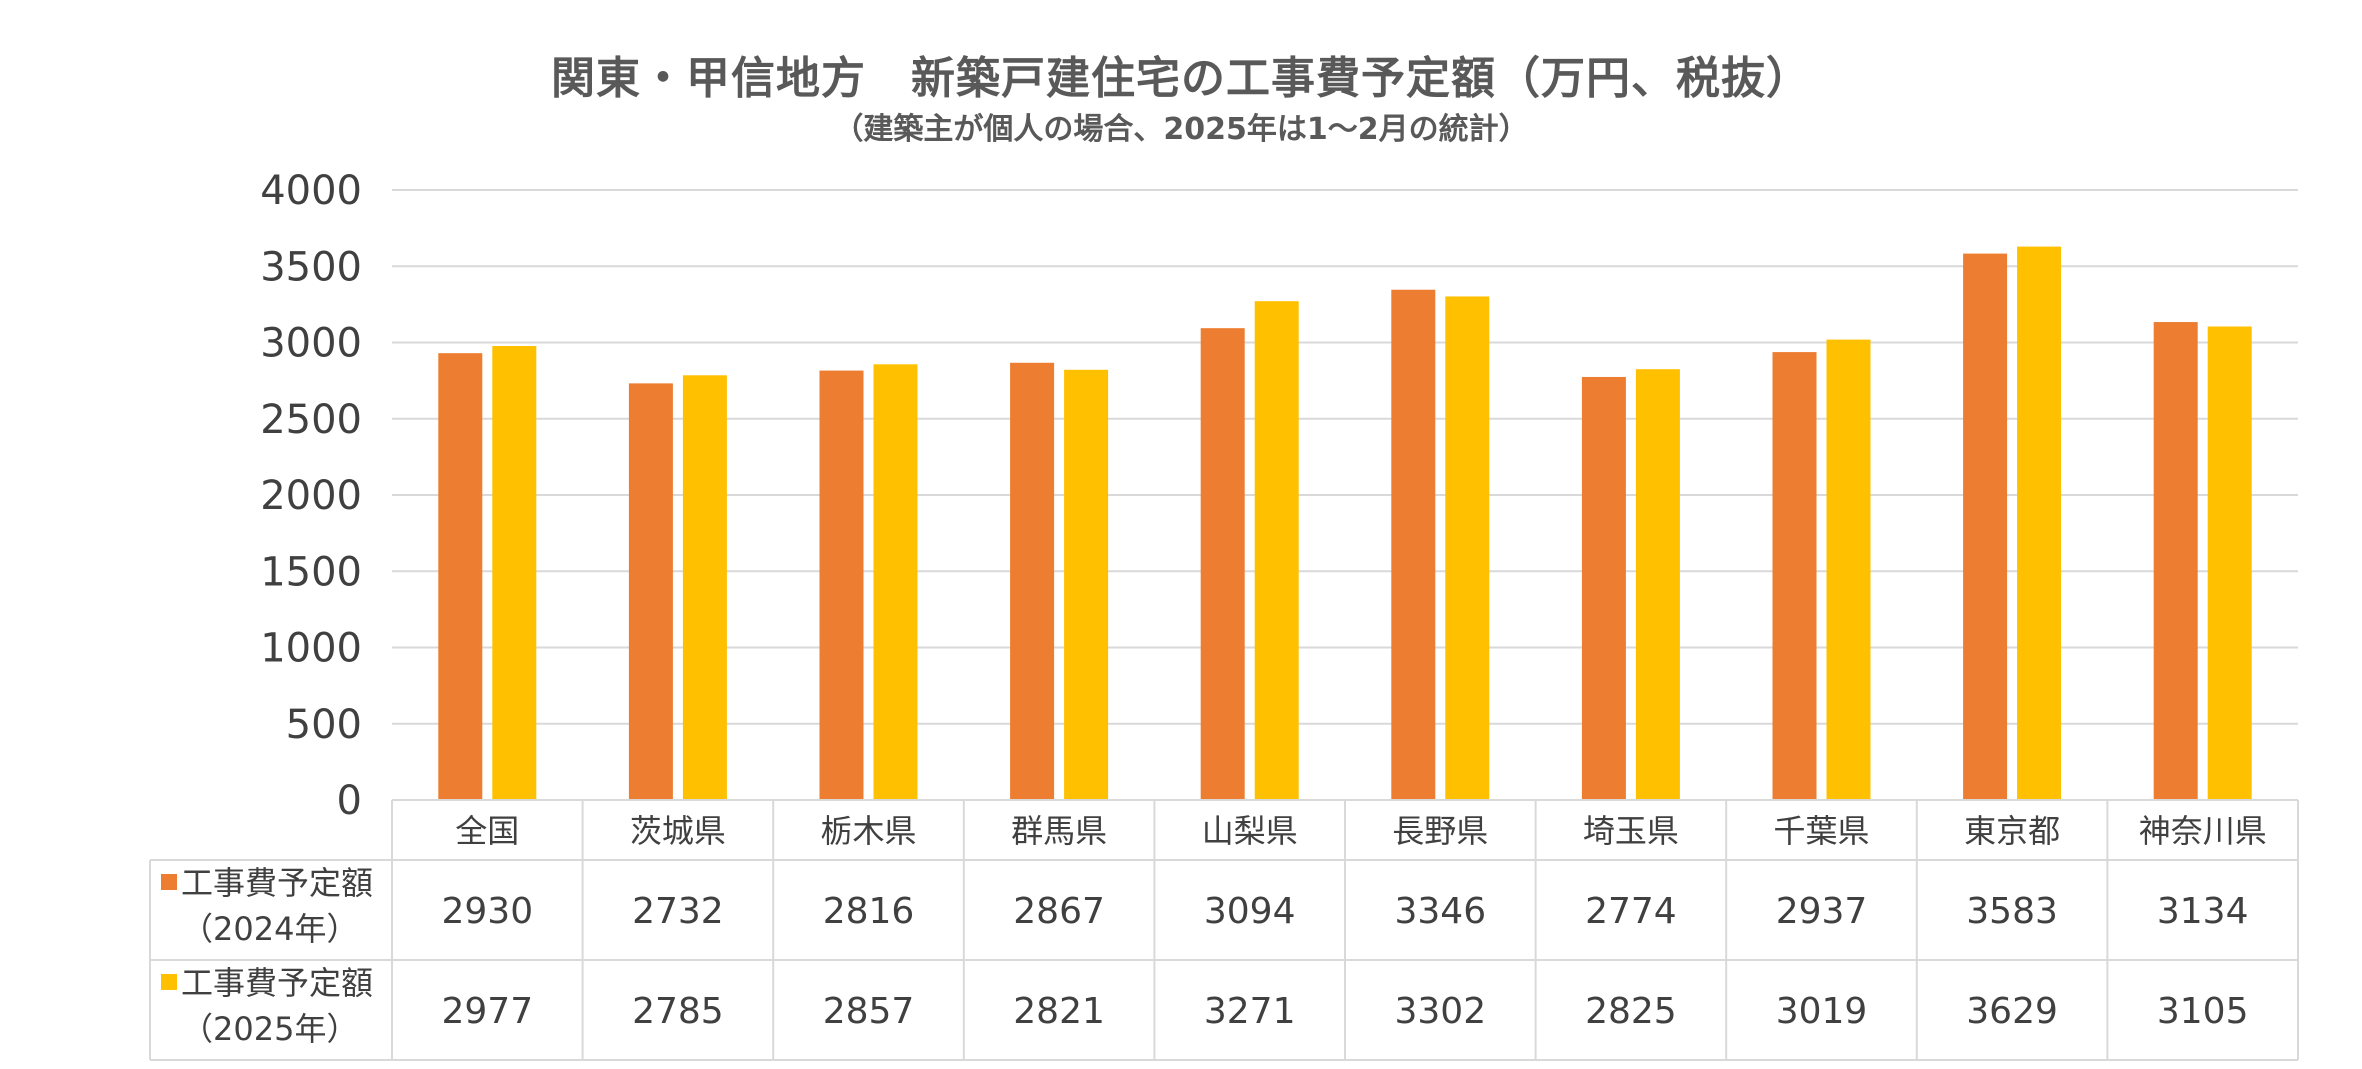 The height and width of the screenshot is (1069, 2362). I want to click on y-tick-label: 2500, so click(311, 420).